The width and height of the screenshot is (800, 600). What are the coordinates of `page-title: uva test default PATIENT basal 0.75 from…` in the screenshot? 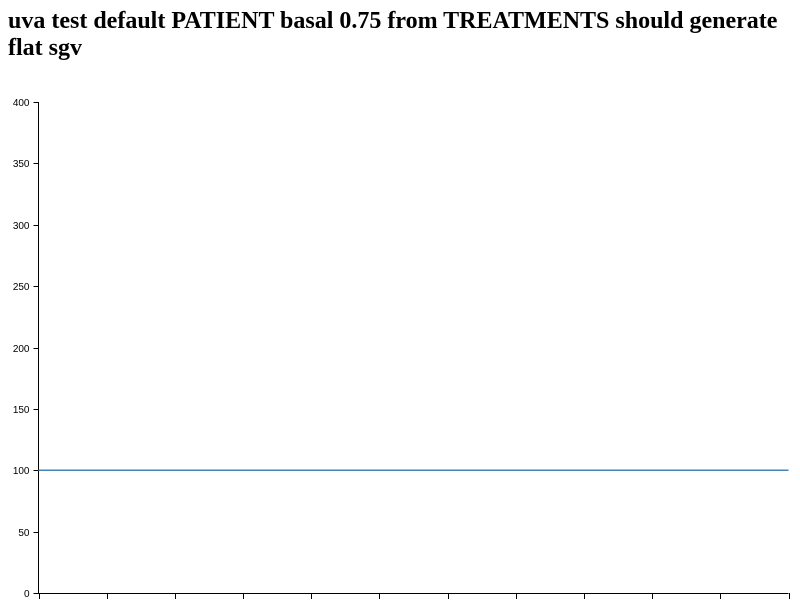 It's located at (393, 34).